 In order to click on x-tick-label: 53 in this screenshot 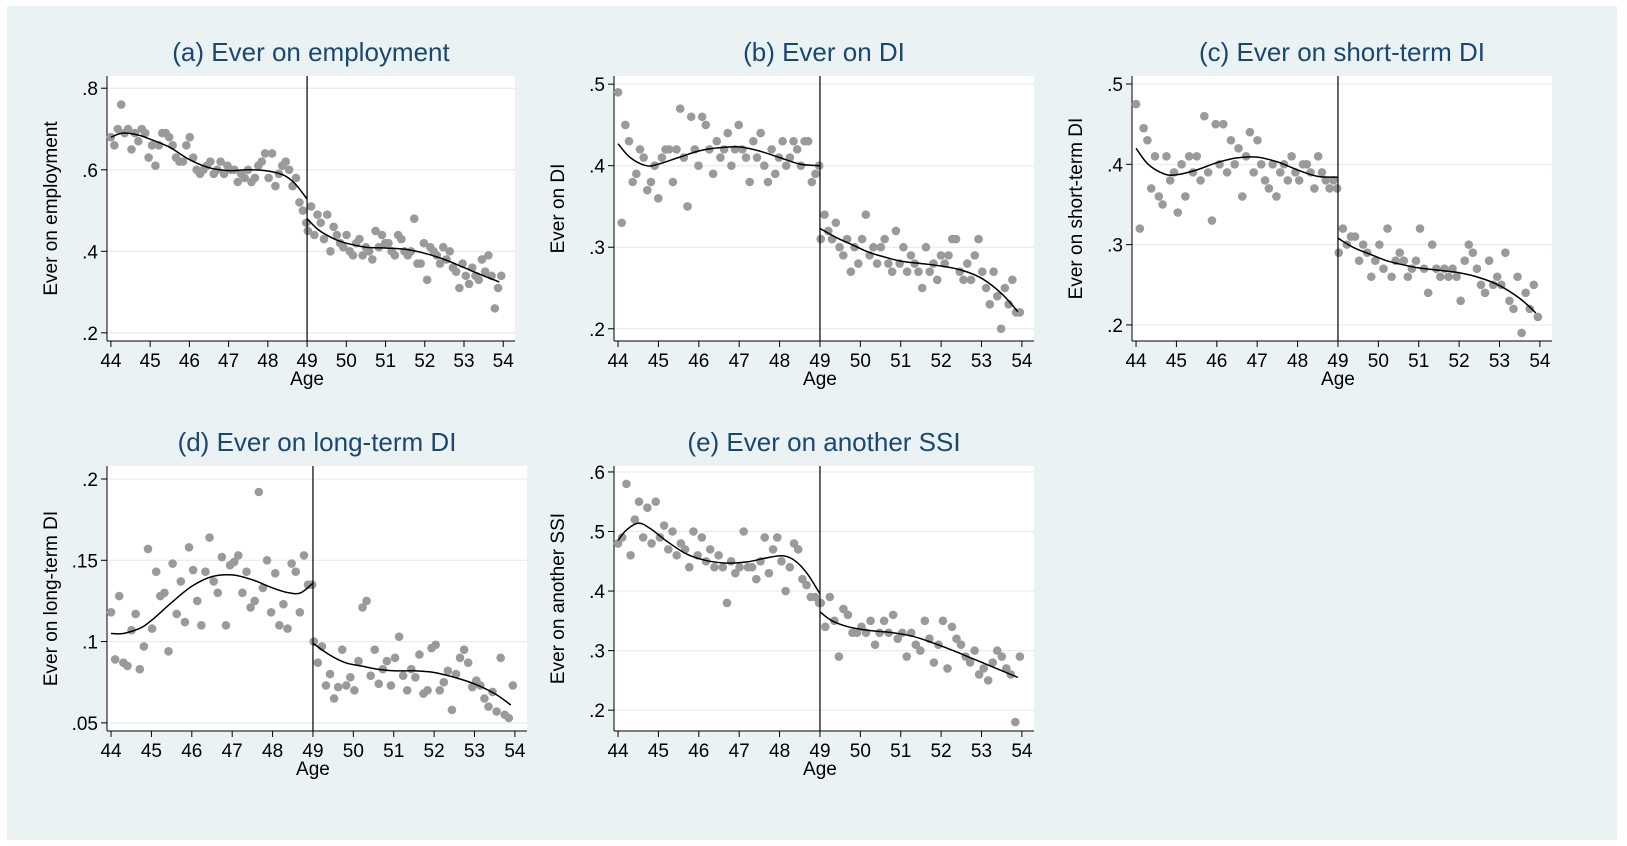, I will do `click(474, 751)`.